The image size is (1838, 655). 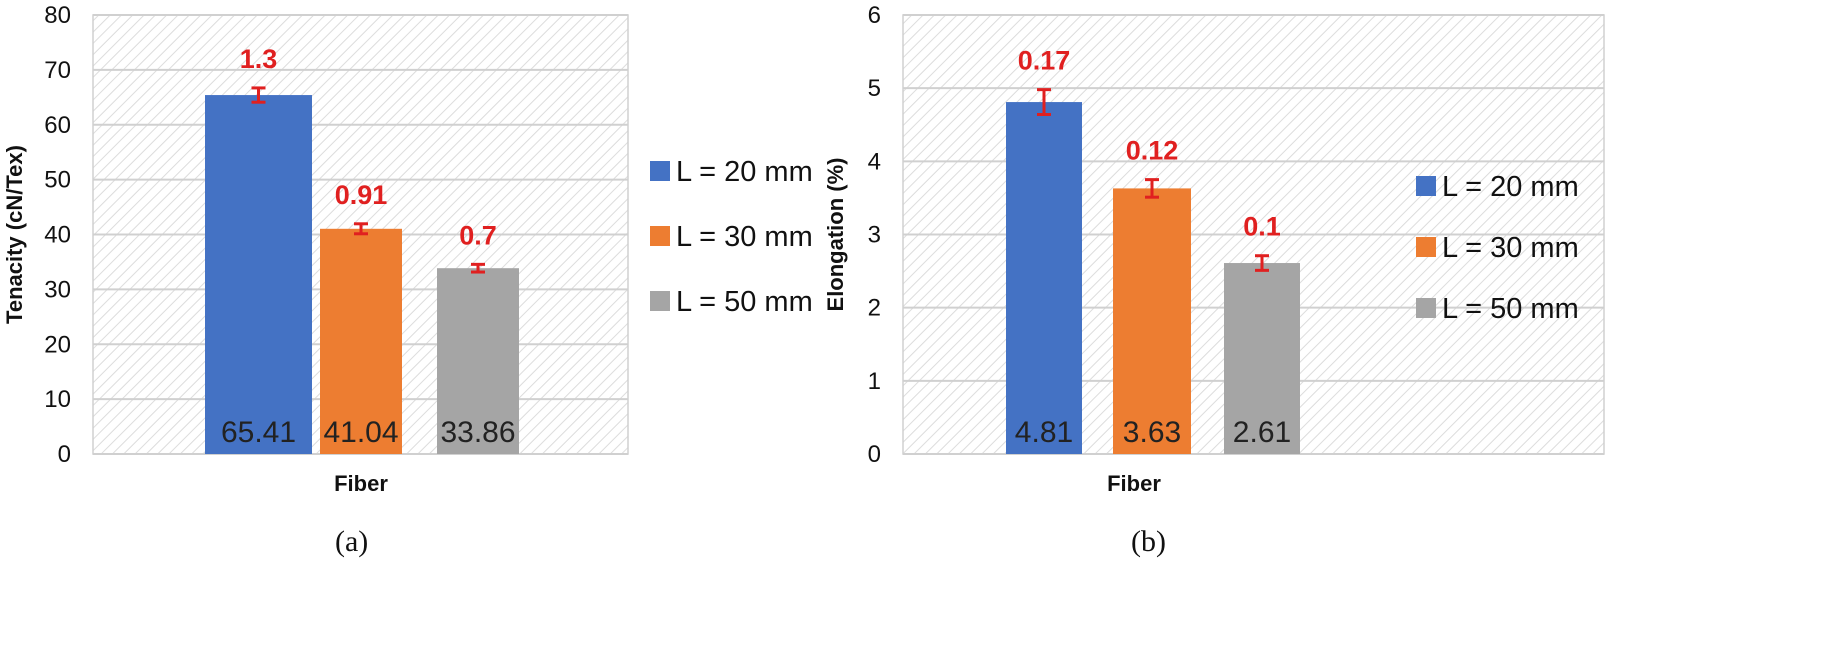 I want to click on x-axis-title-a: Fiber, so click(x=361, y=483).